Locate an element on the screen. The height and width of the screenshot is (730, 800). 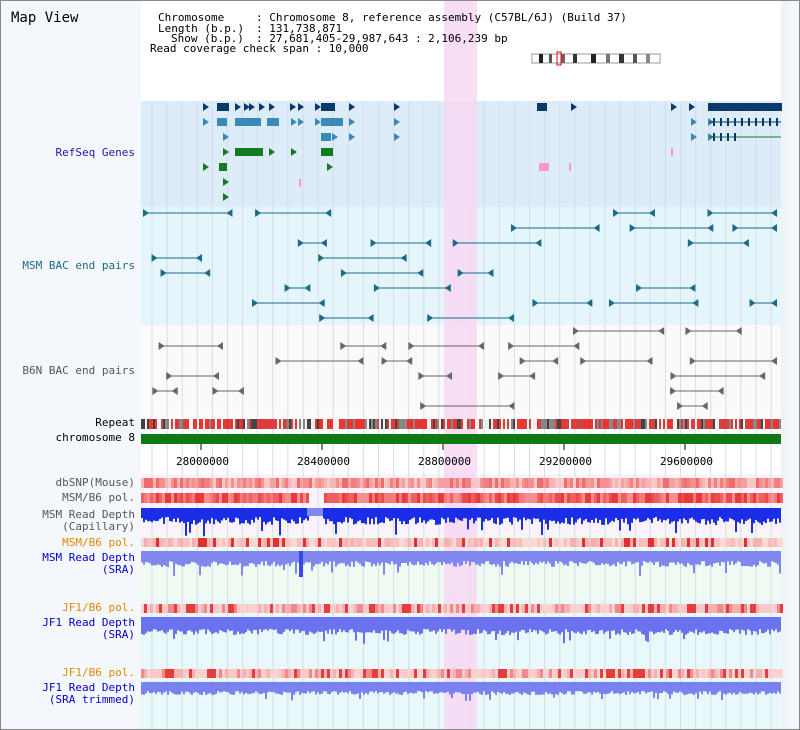
msm-bac-pair is located at coordinates (321, 303).